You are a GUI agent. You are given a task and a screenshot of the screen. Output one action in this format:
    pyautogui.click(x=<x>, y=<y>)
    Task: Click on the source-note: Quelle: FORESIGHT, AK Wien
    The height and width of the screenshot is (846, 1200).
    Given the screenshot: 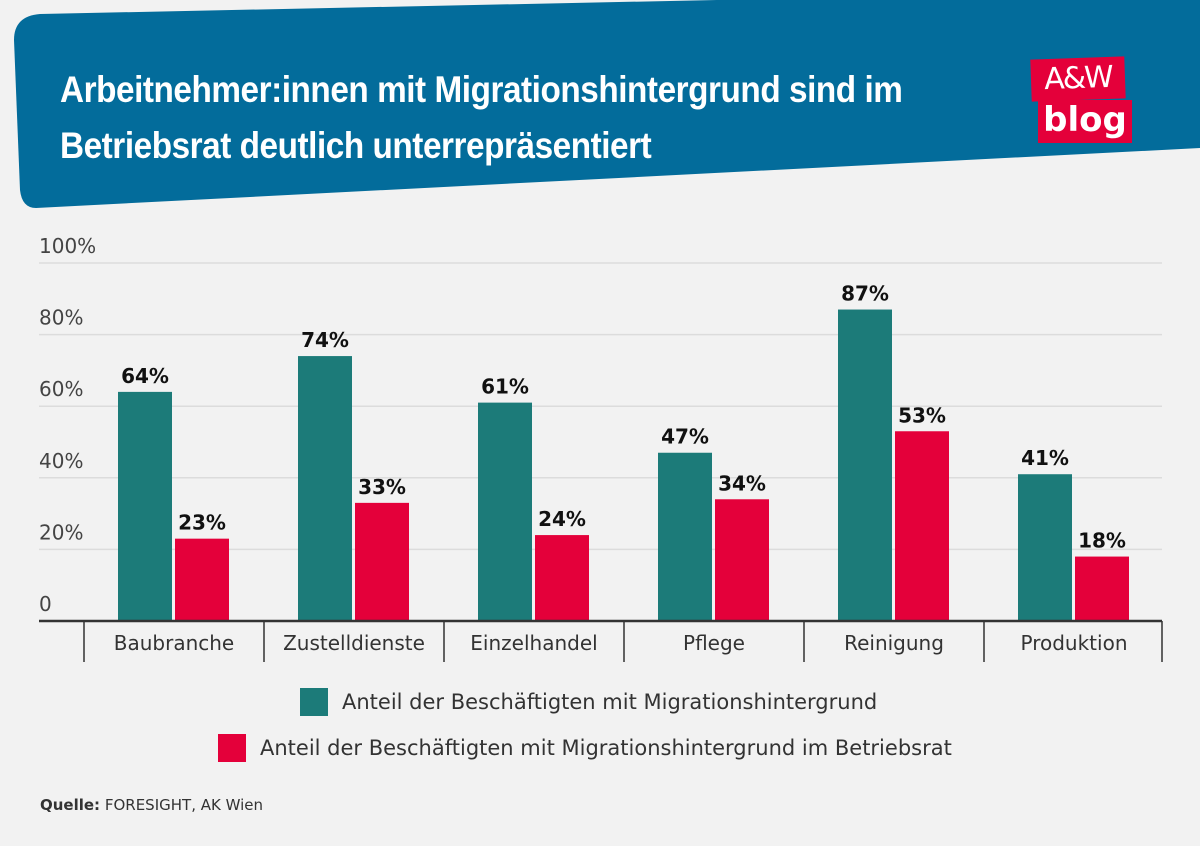 What is the action you would take?
    pyautogui.click(x=151, y=805)
    